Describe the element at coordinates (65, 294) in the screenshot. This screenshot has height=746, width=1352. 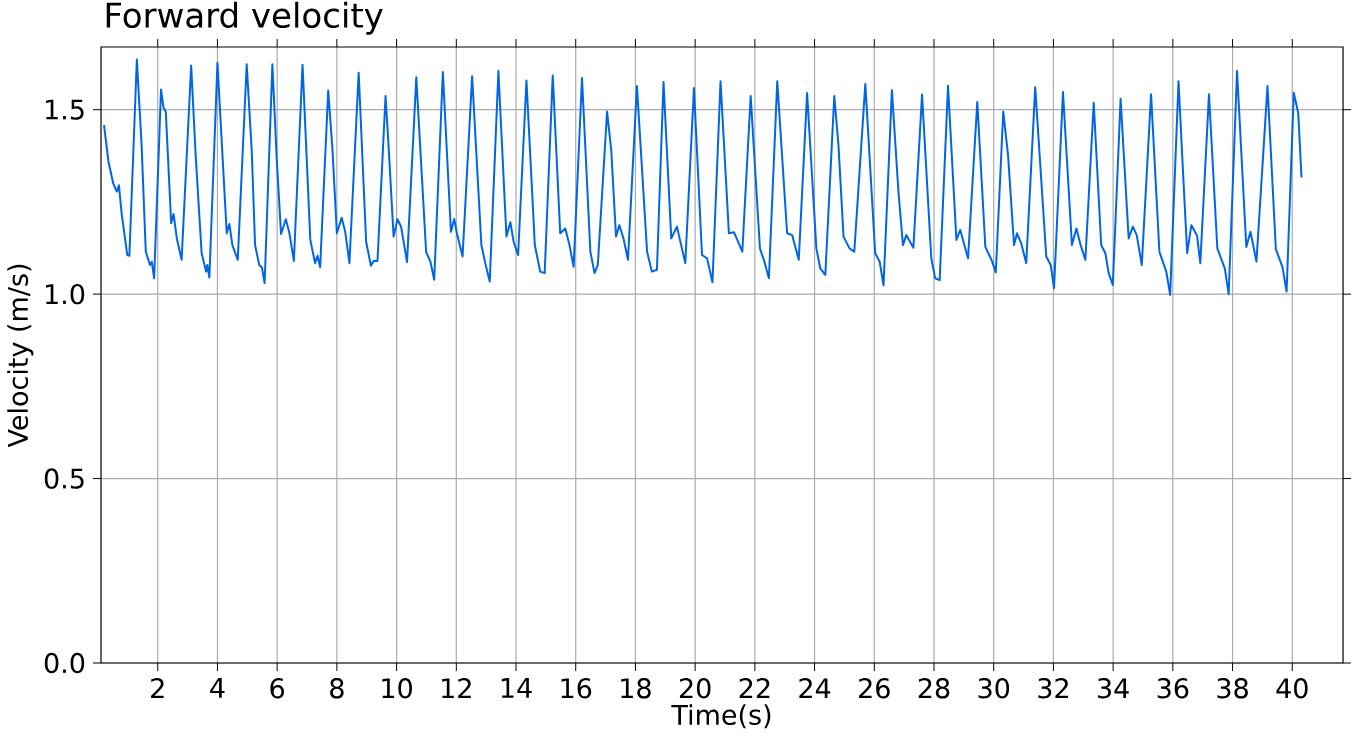
I see `y-tick-label: 1.0` at that location.